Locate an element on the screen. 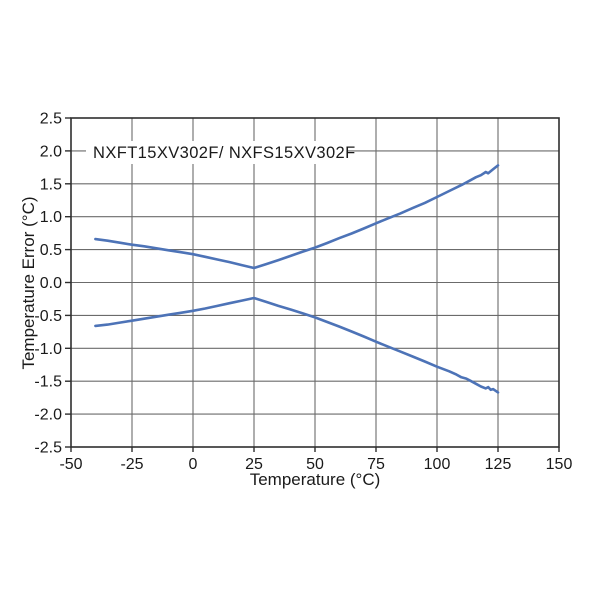 The width and height of the screenshot is (600, 600). y-tick-label: 0.5 is located at coordinates (51, 250).